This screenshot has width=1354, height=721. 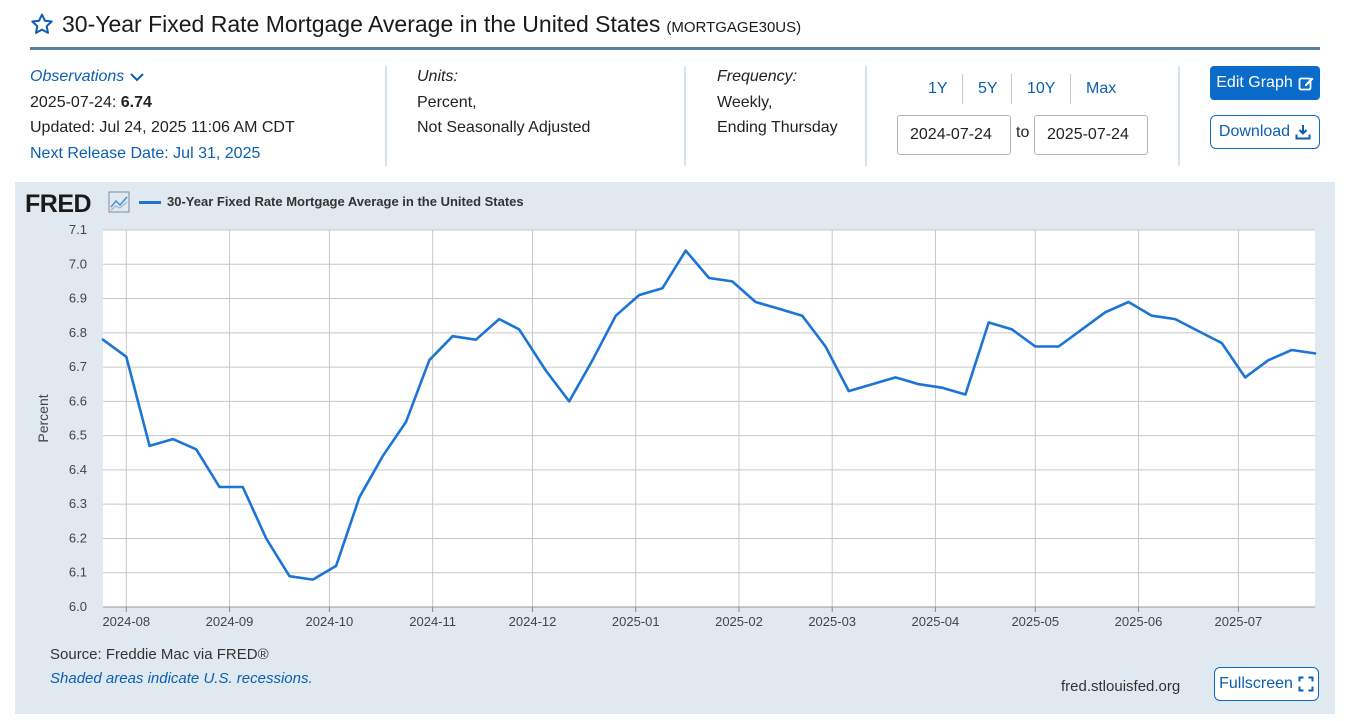 I want to click on y-tick-label: 6.1, so click(x=78, y=572).